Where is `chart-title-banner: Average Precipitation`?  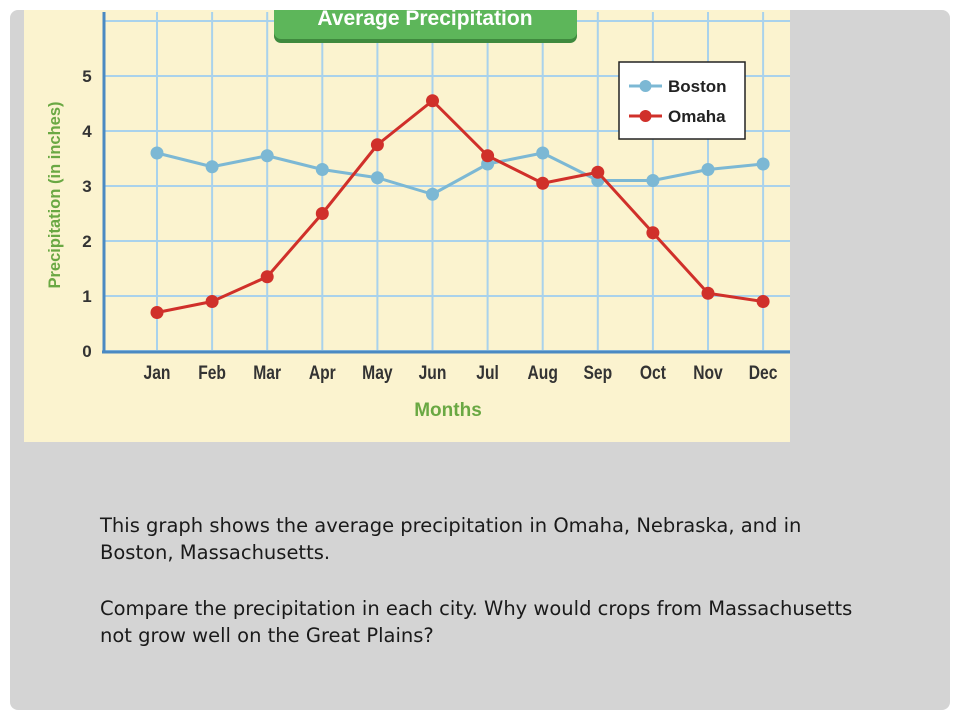
chart-title-banner: Average Precipitation is located at coordinates (425, 26).